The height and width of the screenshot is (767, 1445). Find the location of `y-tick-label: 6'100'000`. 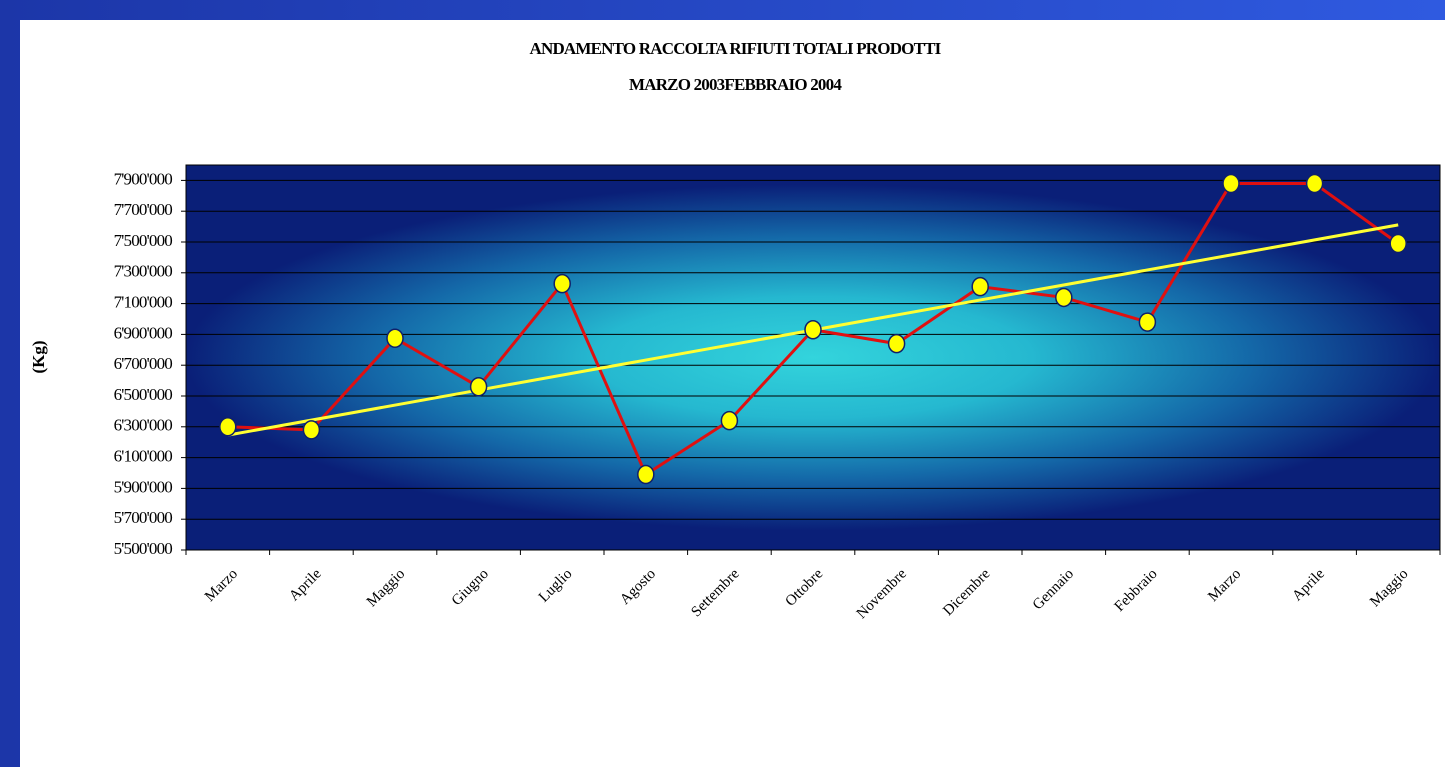

y-tick-label: 6'100'000 is located at coordinates (143, 456).